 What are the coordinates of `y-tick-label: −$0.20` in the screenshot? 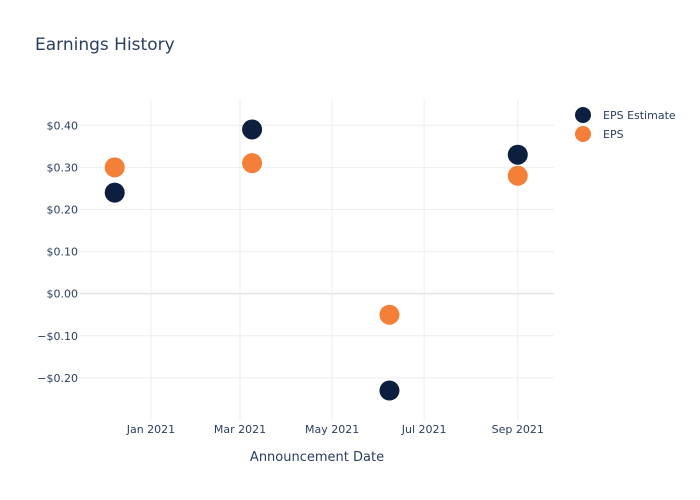 It's located at (57, 378).